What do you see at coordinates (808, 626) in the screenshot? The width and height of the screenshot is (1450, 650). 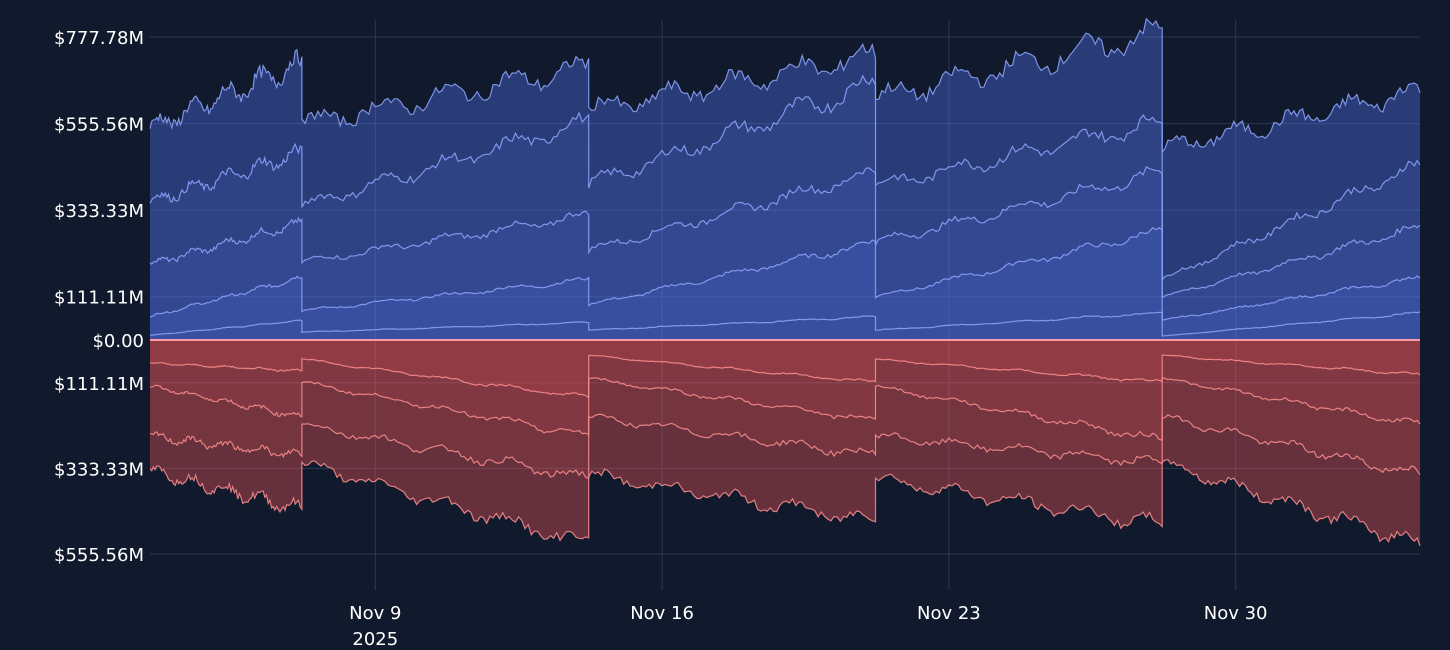 I see `x-axis: Nov 9 2025 Nov 16 Nov 23 Nov 30` at bounding box center [808, 626].